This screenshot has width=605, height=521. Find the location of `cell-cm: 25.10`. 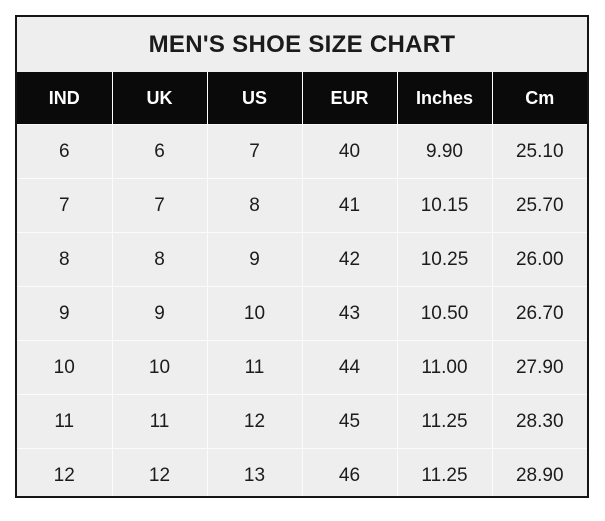

cell-cm: 25.10 is located at coordinates (539, 151).